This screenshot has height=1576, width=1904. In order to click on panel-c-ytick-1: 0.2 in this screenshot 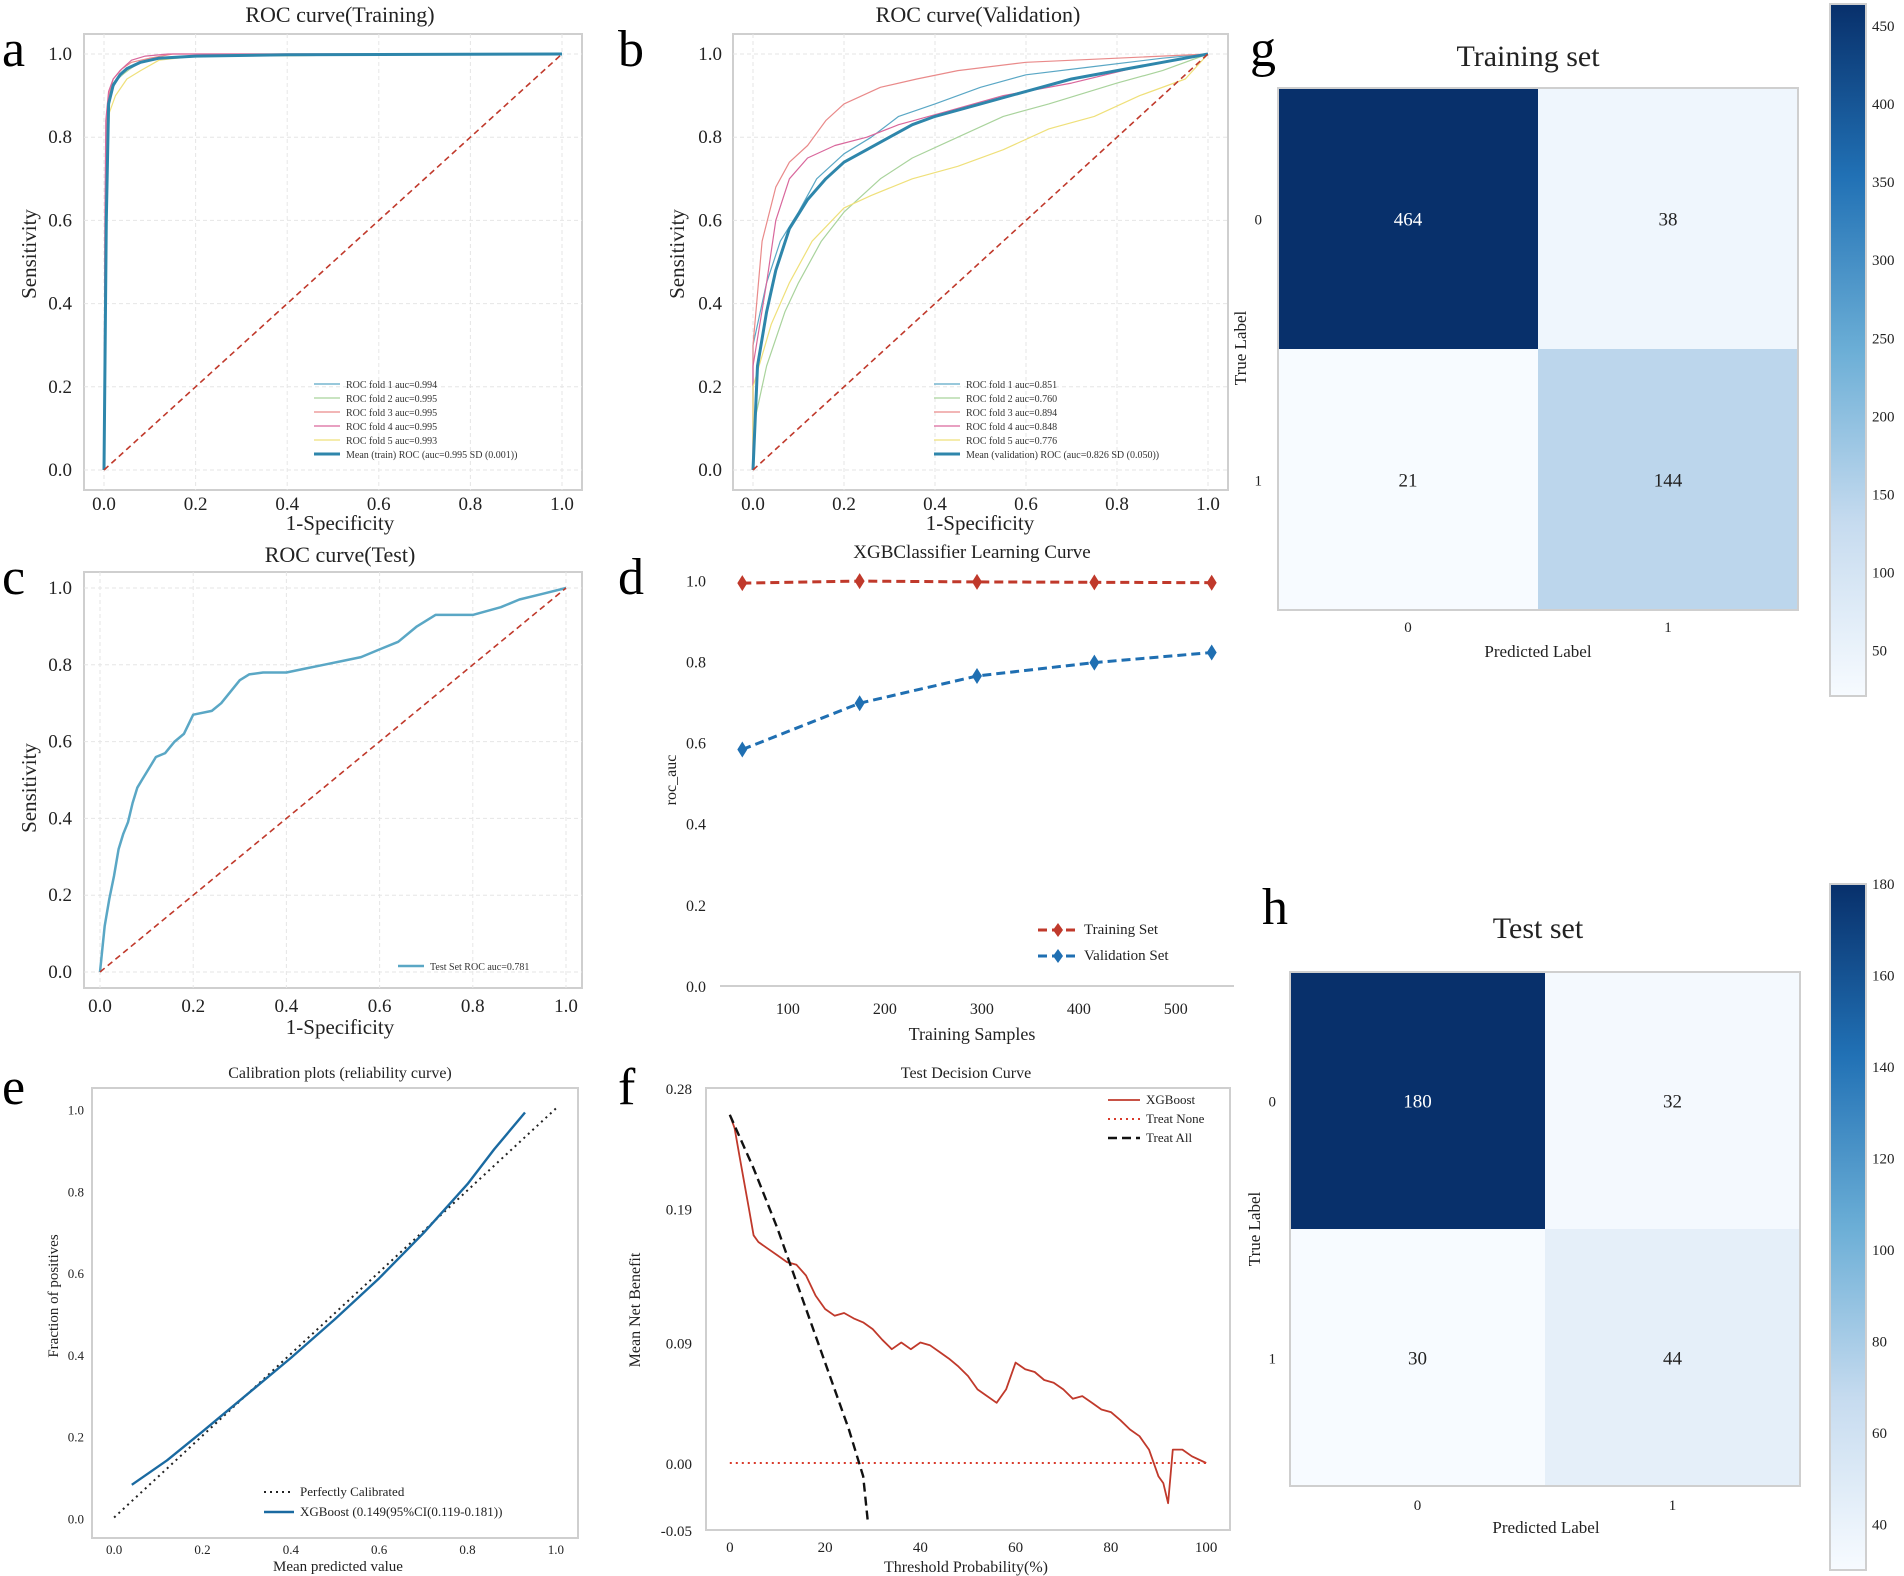, I will do `click(60, 895)`.